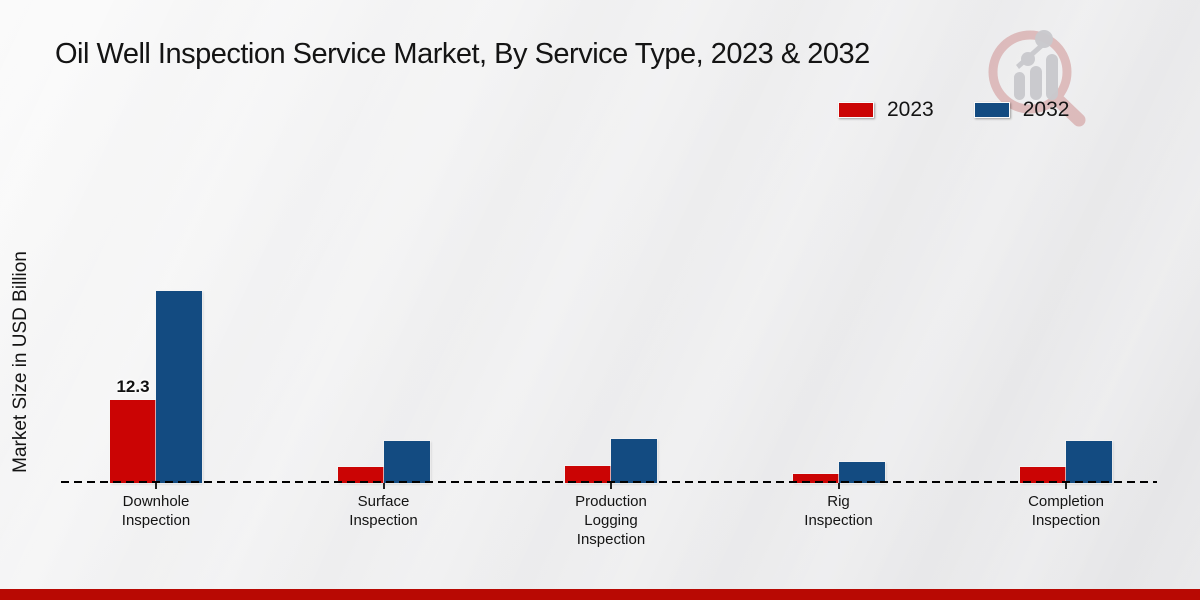 This screenshot has width=1200, height=600. I want to click on bar-2032-completion-inspection, so click(1089, 462).